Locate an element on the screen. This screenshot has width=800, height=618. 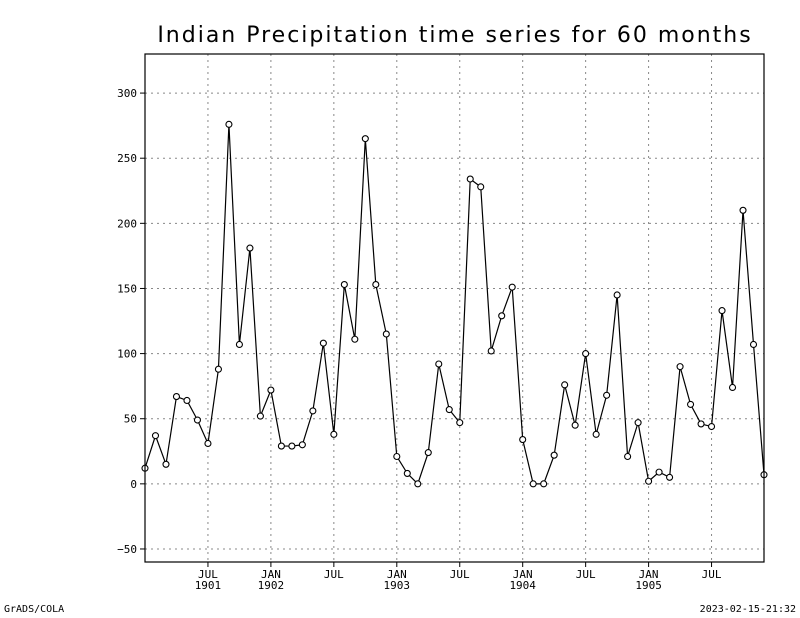
footer-timestamp: 2023-02-15-21:32 is located at coordinates (748, 609).